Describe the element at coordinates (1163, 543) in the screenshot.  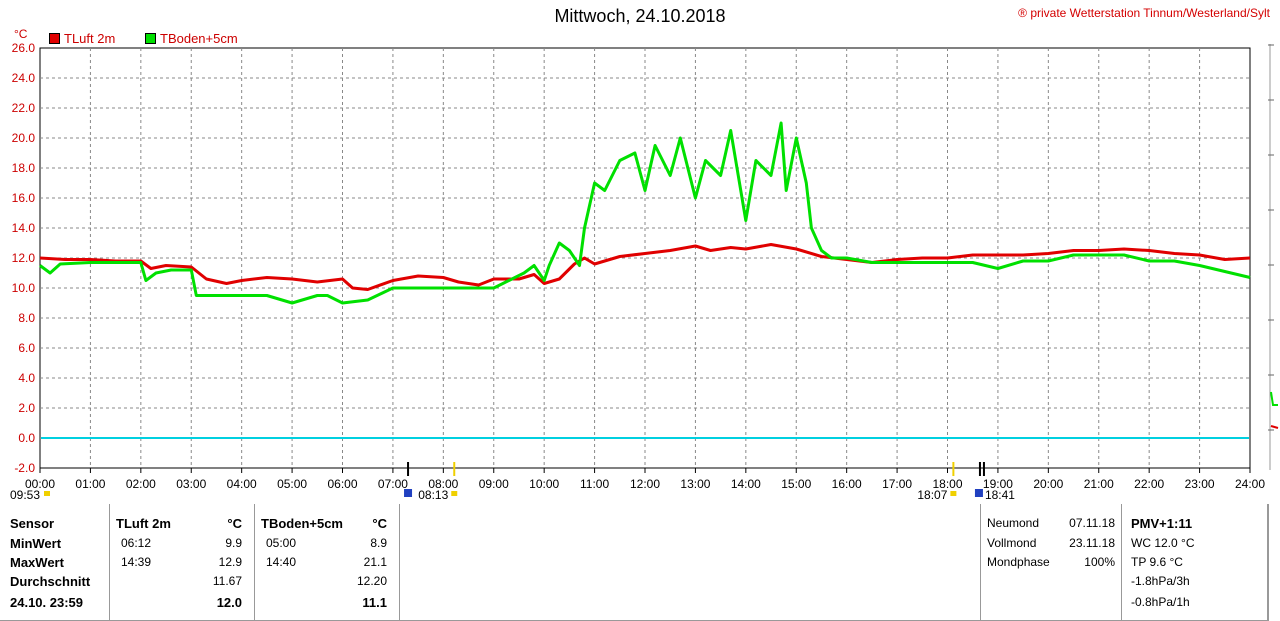
I see `pmv-wc: WC 12.0 °C` at that location.